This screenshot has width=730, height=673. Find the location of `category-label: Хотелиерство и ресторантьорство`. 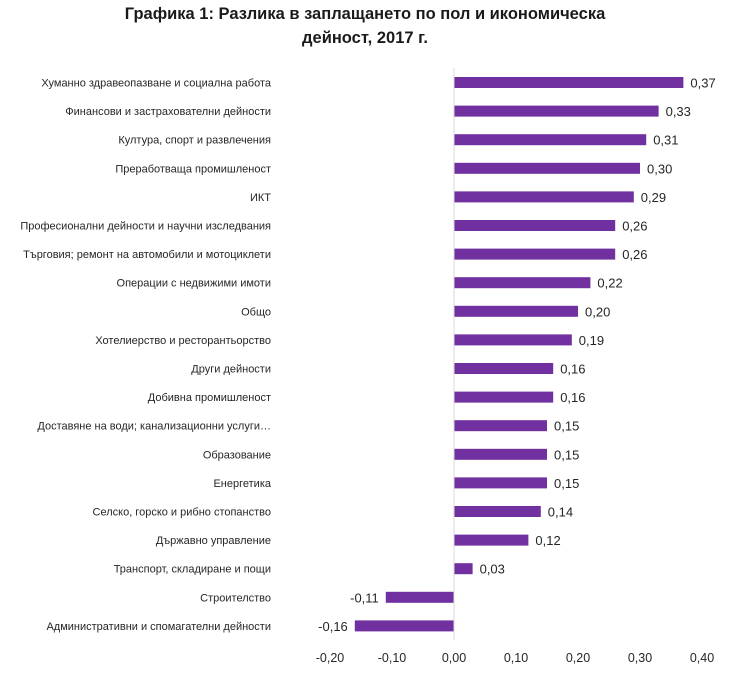

category-label: Хотелиерство и ресторантьорство is located at coordinates (183, 341).